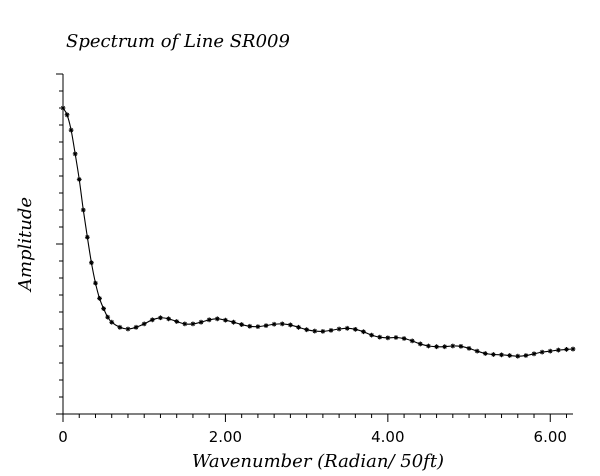 The image size is (600, 476). What do you see at coordinates (550, 437) in the screenshot?
I see `x-tick-label: 6.00` at bounding box center [550, 437].